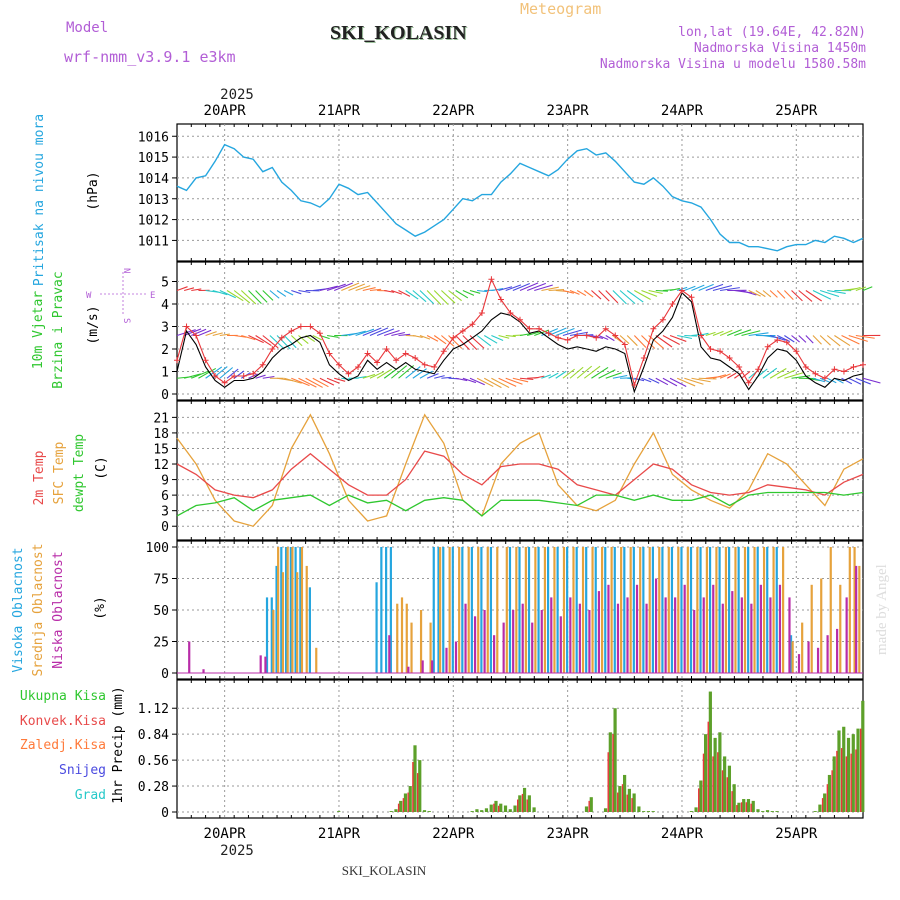  I want to click on x-day-label-top: 25APR, so click(796, 111).